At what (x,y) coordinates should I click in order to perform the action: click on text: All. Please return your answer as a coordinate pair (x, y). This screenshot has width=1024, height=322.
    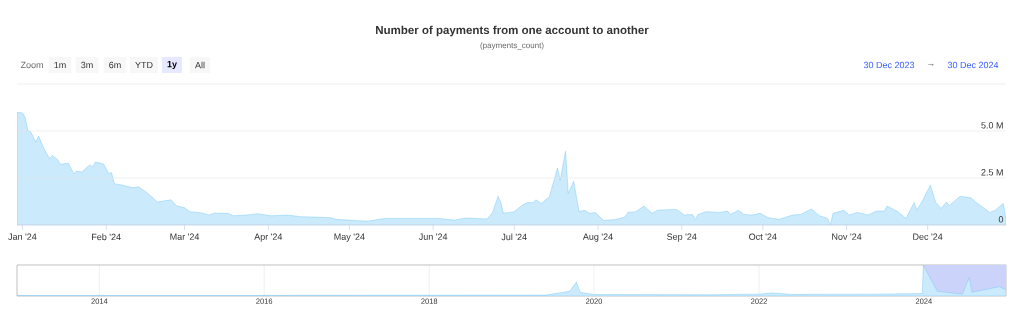
    Looking at the image, I should click on (200, 65).